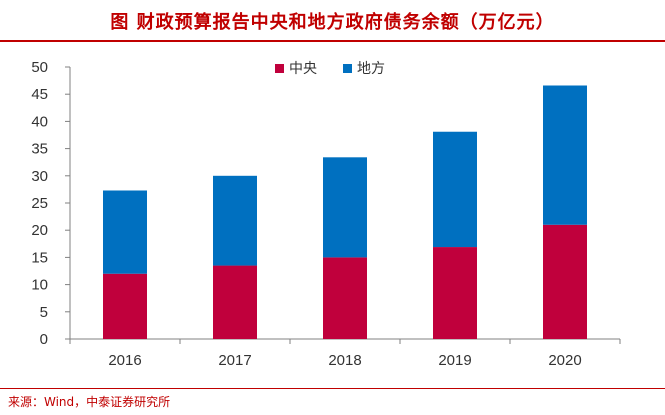  I want to click on title-rule, so click(332, 41).